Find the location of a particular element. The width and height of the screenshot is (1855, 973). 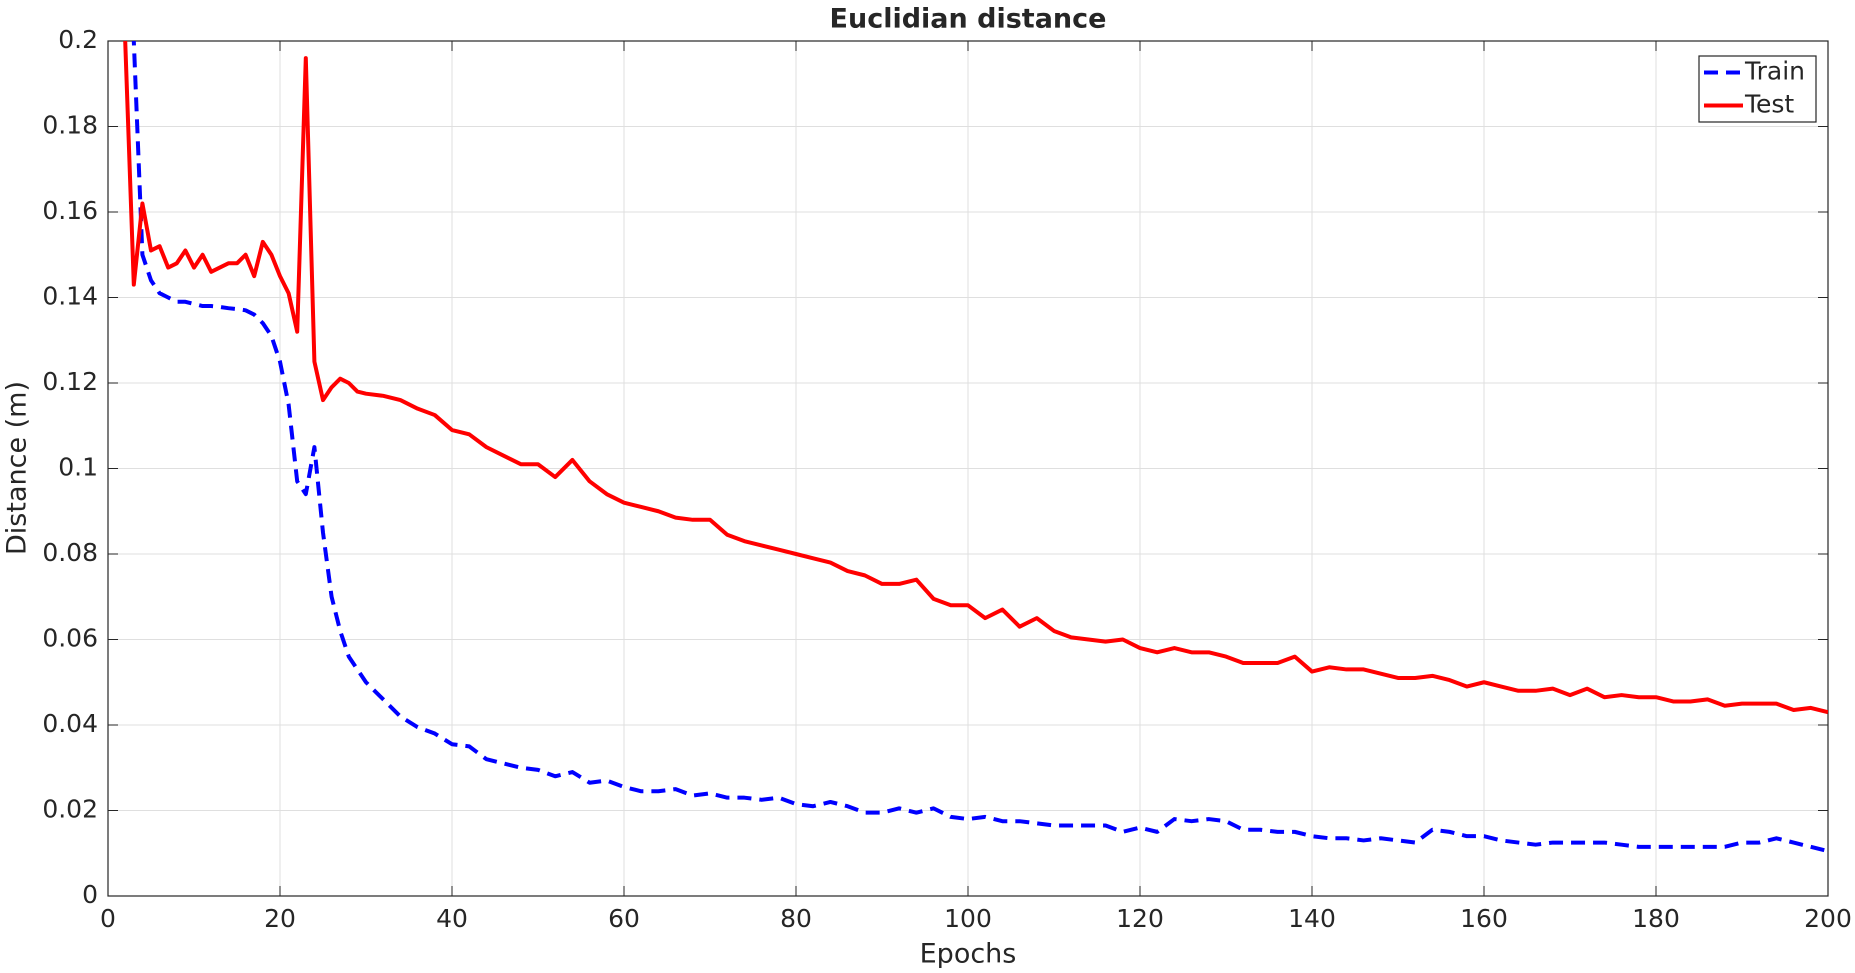

y-tick-label: 0.16 is located at coordinates (70, 210).